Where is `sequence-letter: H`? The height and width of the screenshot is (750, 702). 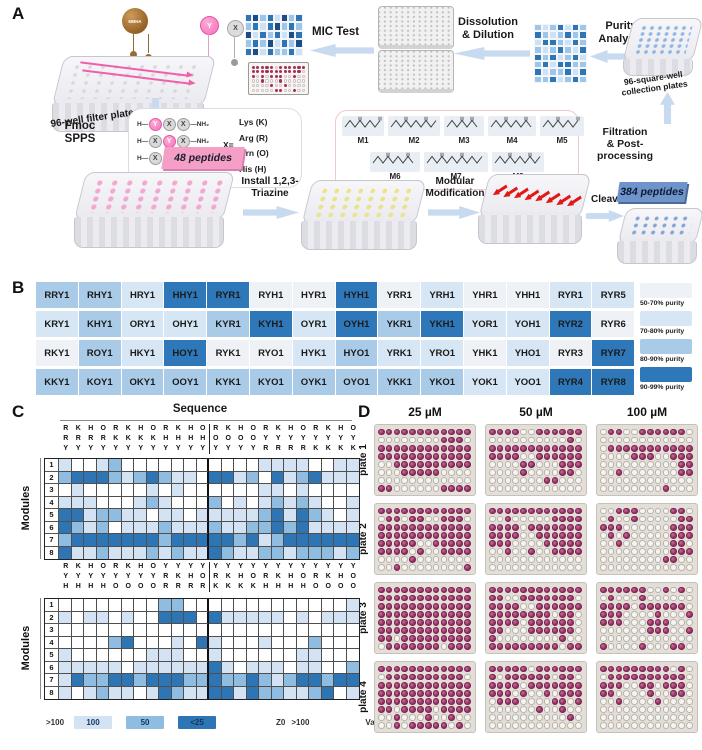 sequence-letter: H is located at coordinates (241, 576).